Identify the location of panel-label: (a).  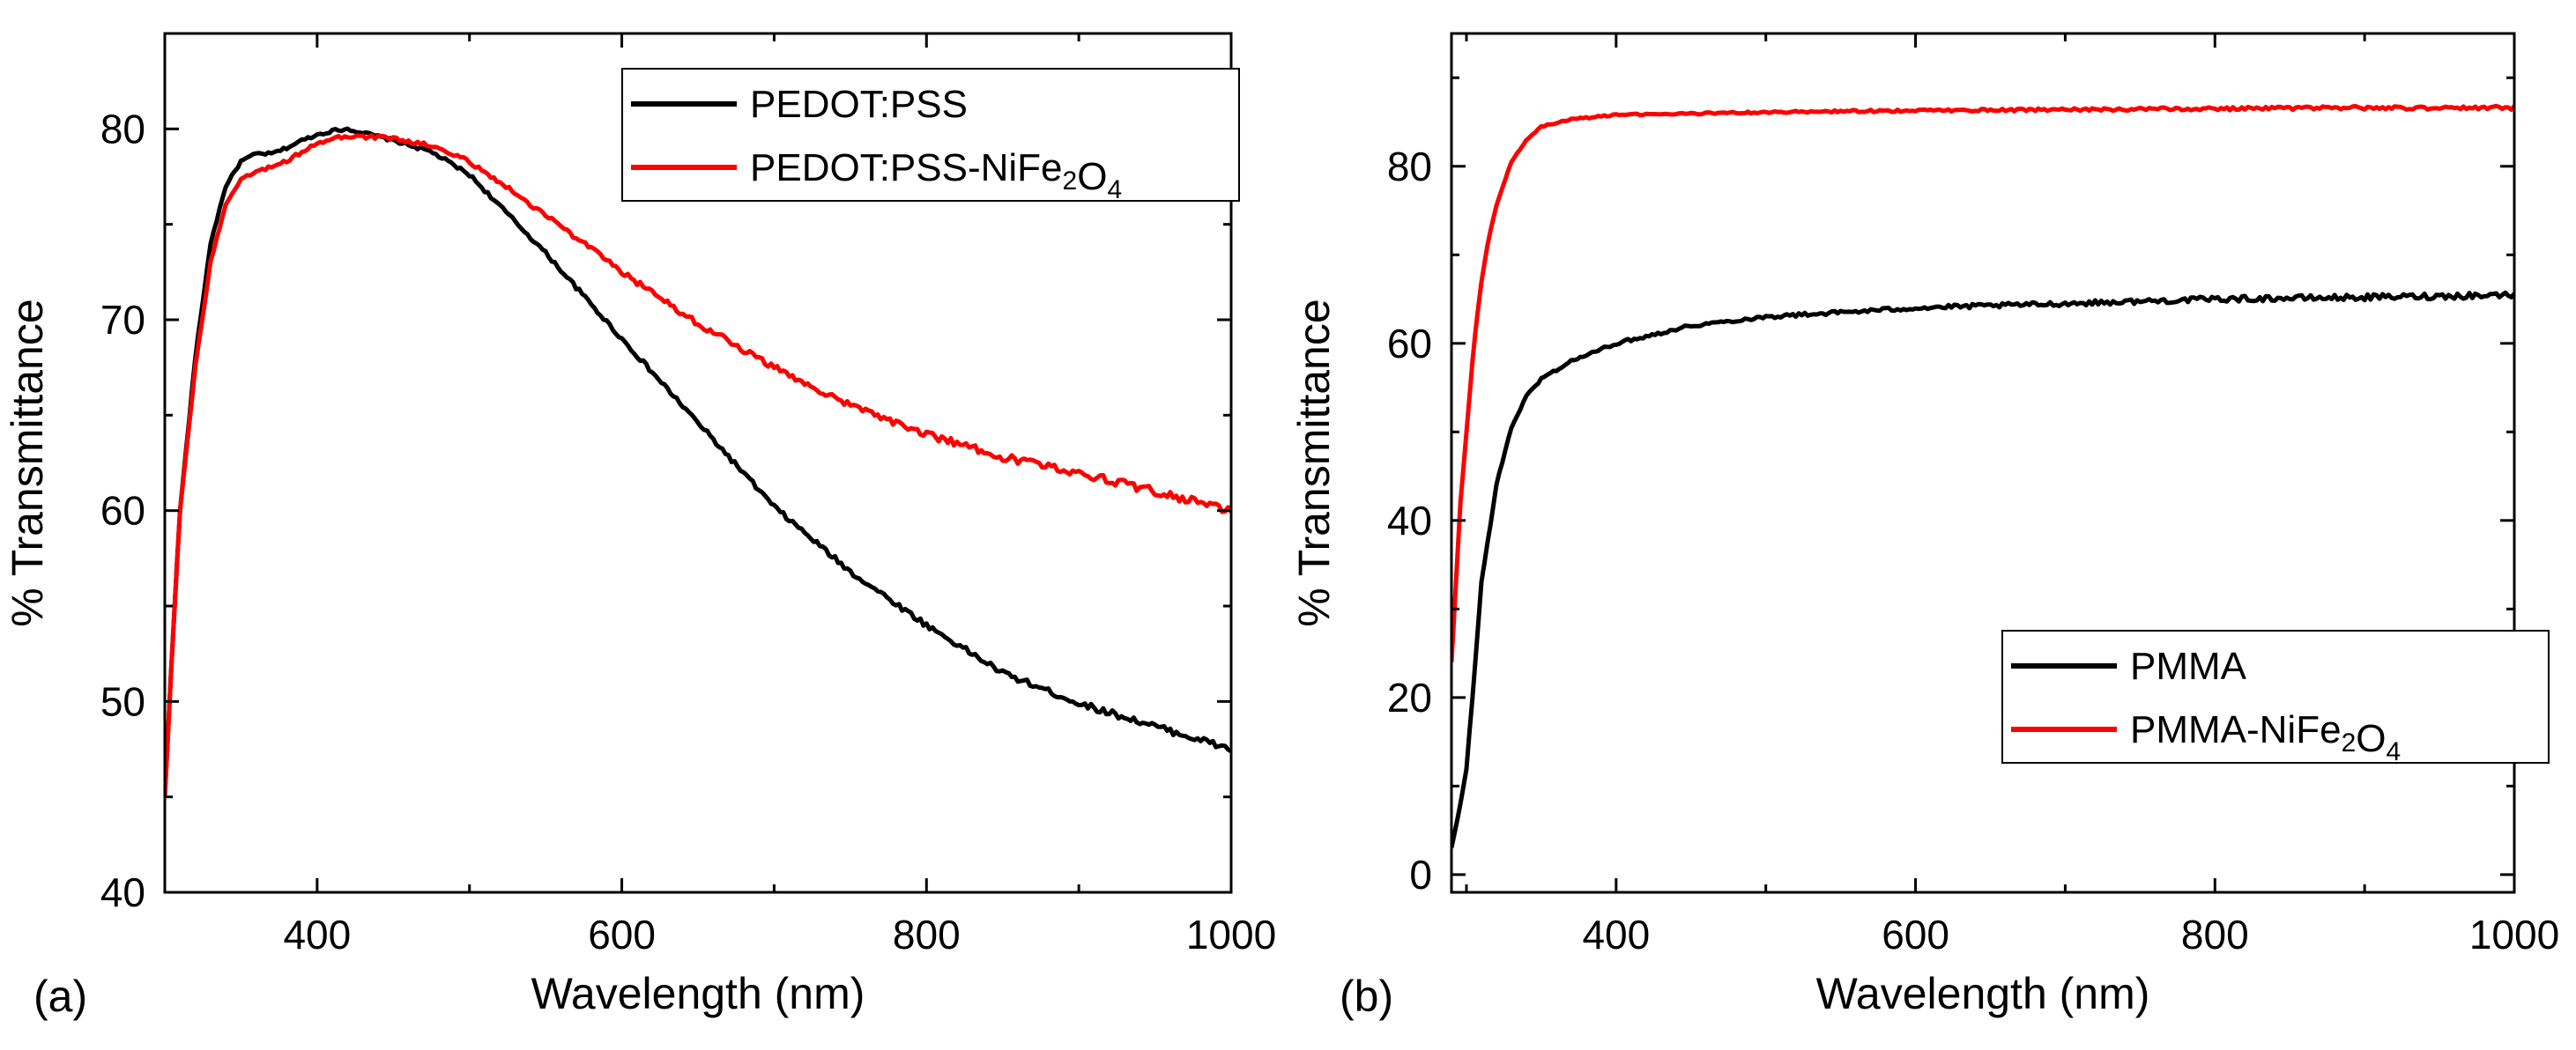
(60, 996).